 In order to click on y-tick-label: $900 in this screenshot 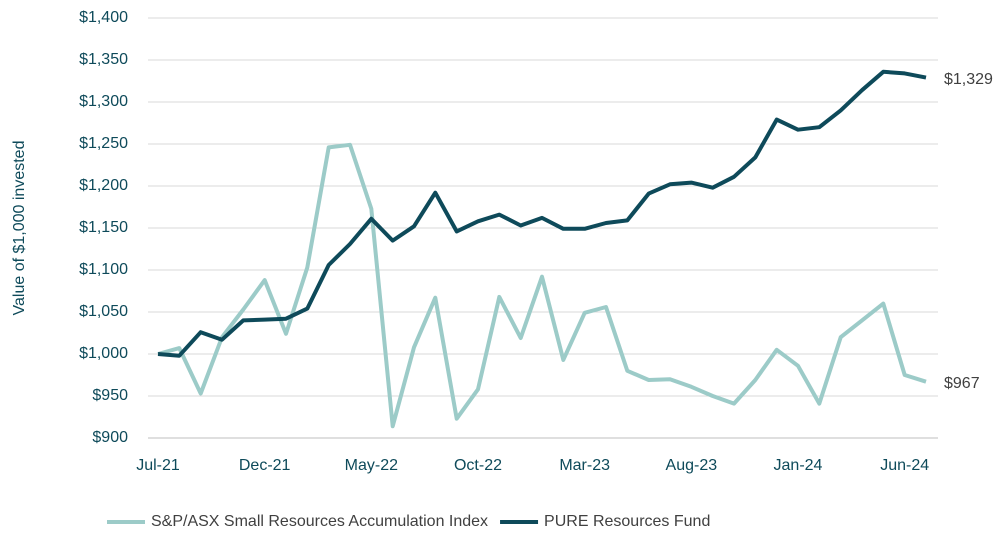, I will do `click(110, 437)`.